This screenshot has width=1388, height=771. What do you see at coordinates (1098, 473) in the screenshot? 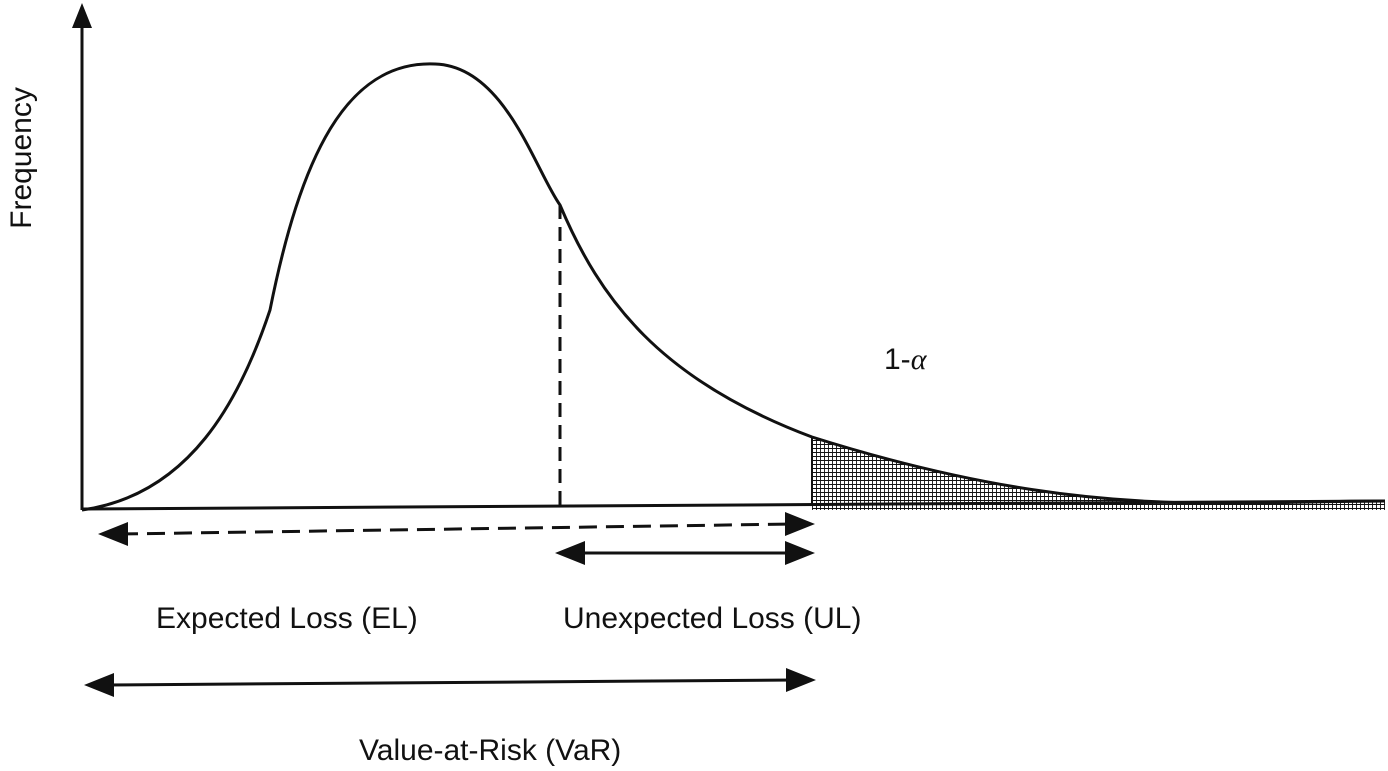
I see `tail-region` at bounding box center [1098, 473].